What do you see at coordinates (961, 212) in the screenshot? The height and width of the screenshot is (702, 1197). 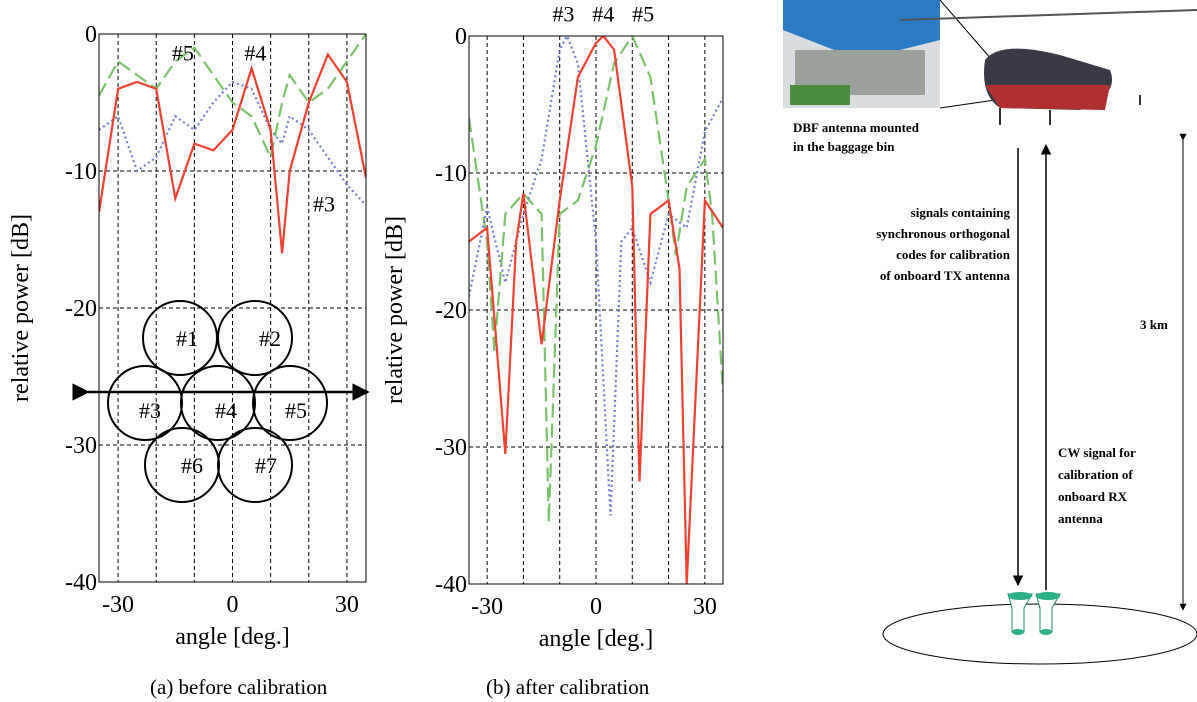 I see `diagram-label: signals containing` at bounding box center [961, 212].